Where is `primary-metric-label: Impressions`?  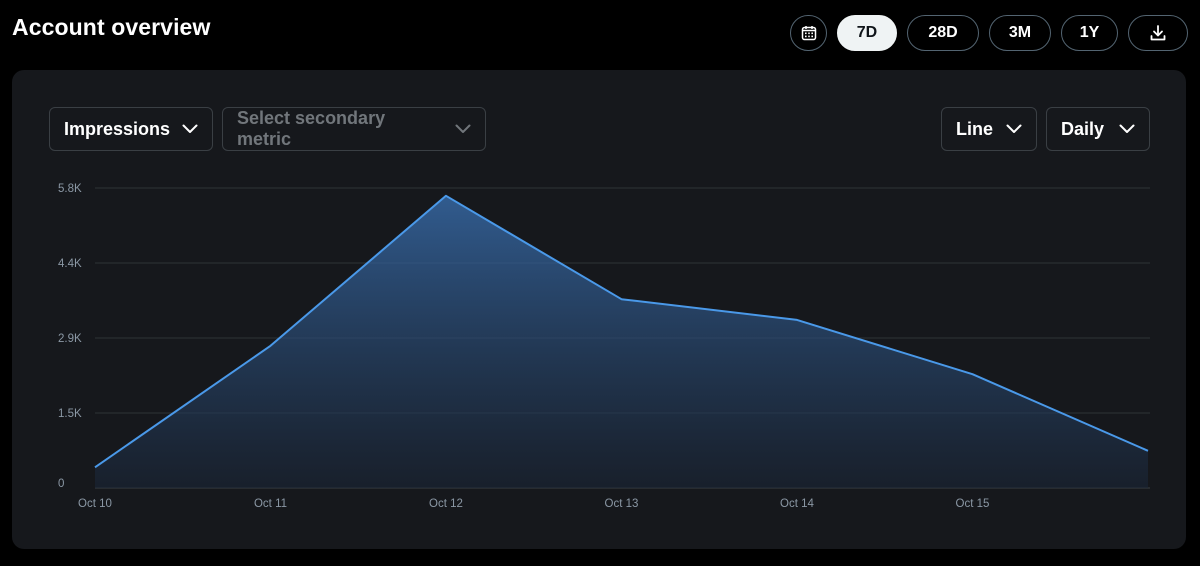 primary-metric-label: Impressions is located at coordinates (117, 128).